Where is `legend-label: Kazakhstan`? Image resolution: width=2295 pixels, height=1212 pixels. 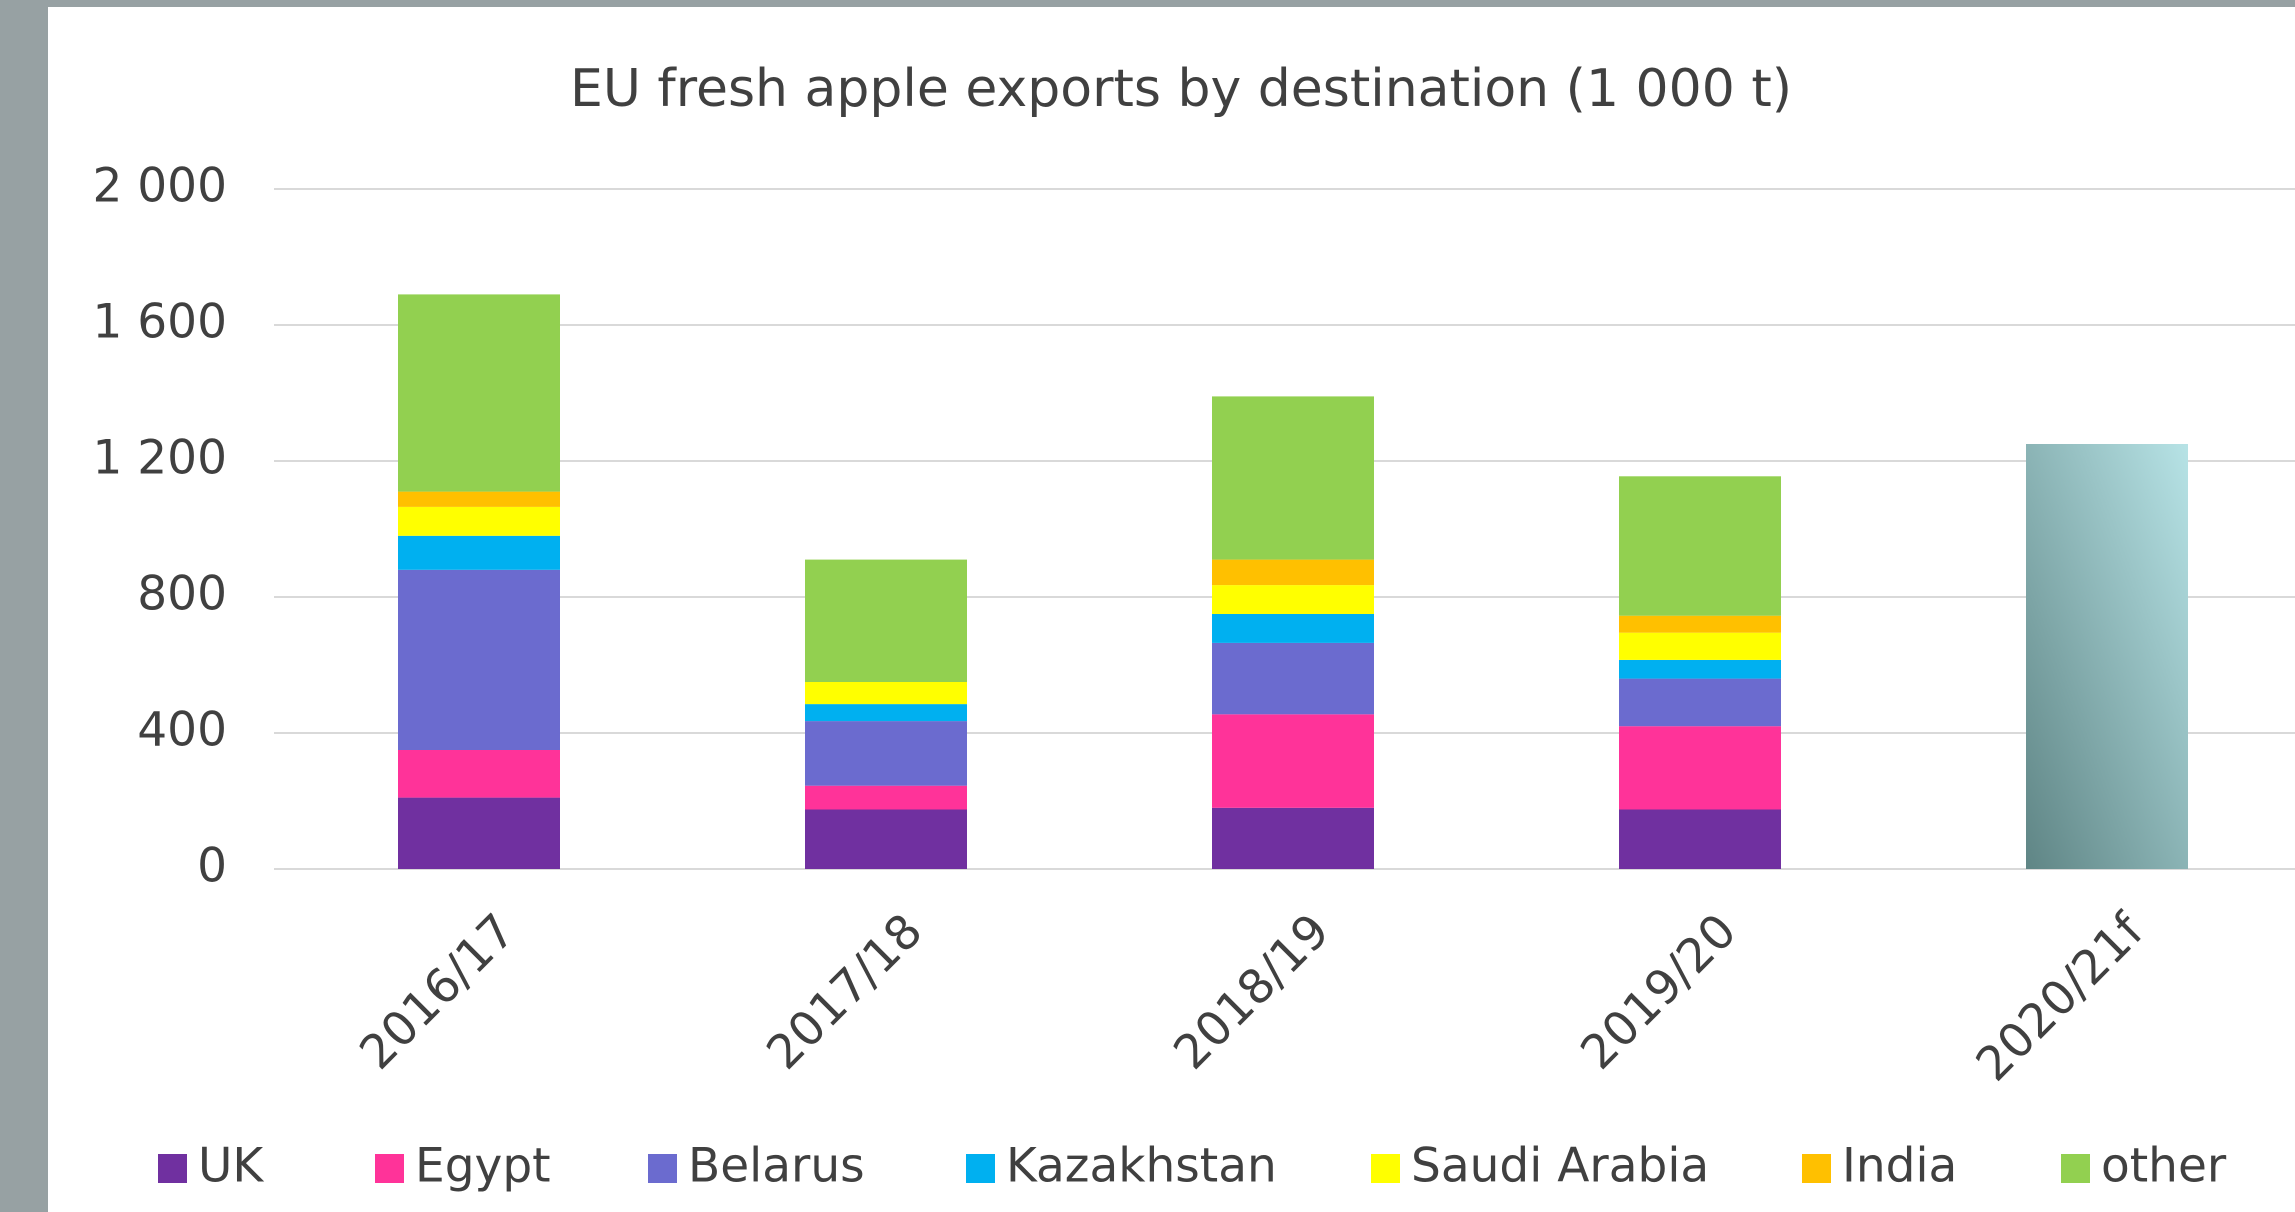
legend-label: Kazakhstan is located at coordinates (1141, 1166).